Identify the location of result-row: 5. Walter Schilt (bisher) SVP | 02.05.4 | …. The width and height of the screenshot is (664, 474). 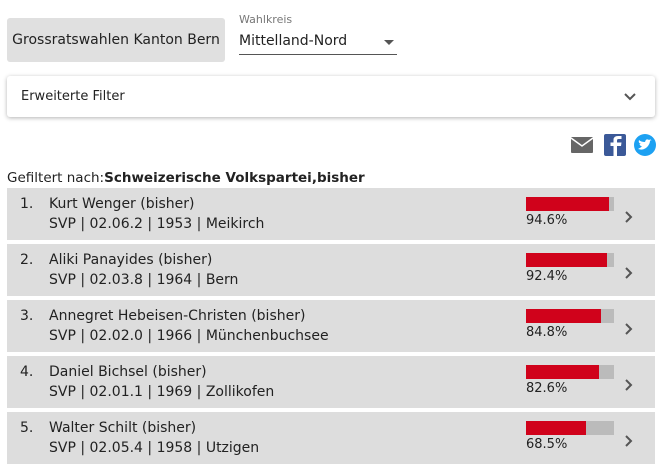
(331, 438).